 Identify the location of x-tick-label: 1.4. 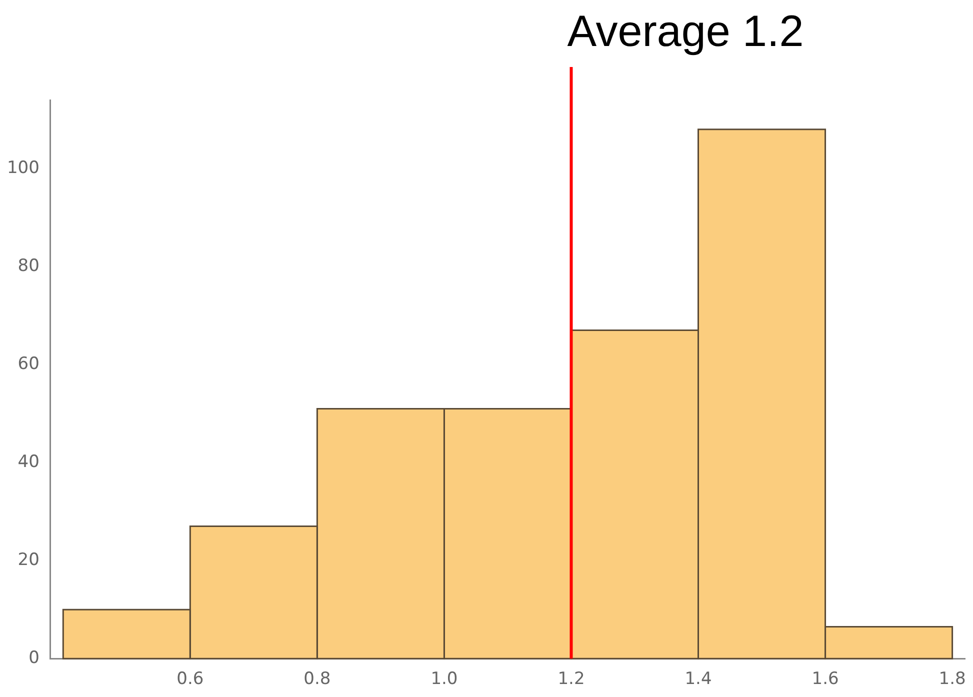
(698, 679).